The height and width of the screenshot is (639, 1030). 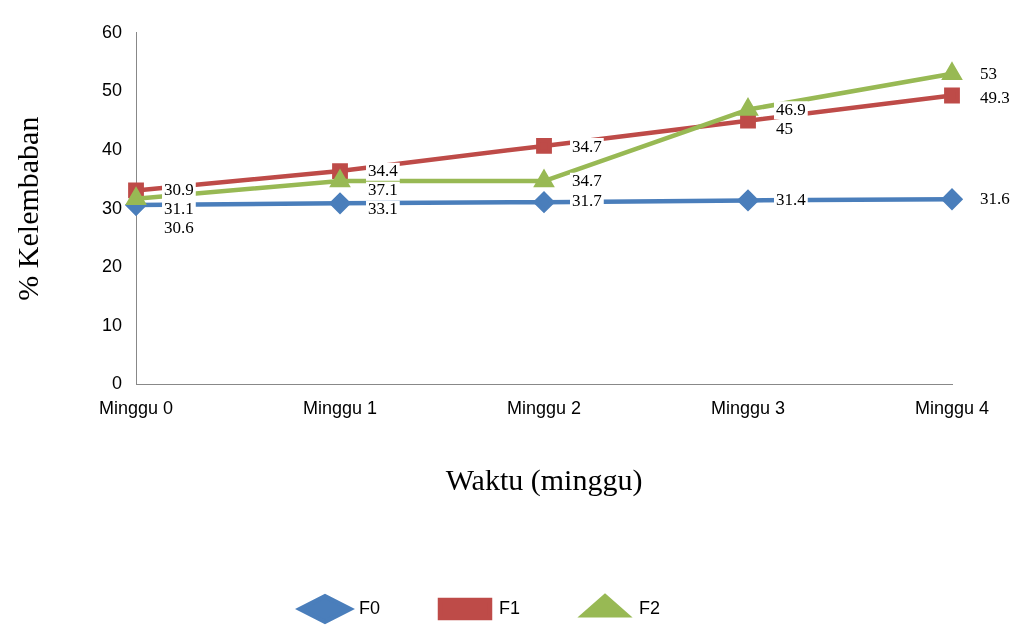 What do you see at coordinates (112, 90) in the screenshot?
I see `y-tick-label: 50` at bounding box center [112, 90].